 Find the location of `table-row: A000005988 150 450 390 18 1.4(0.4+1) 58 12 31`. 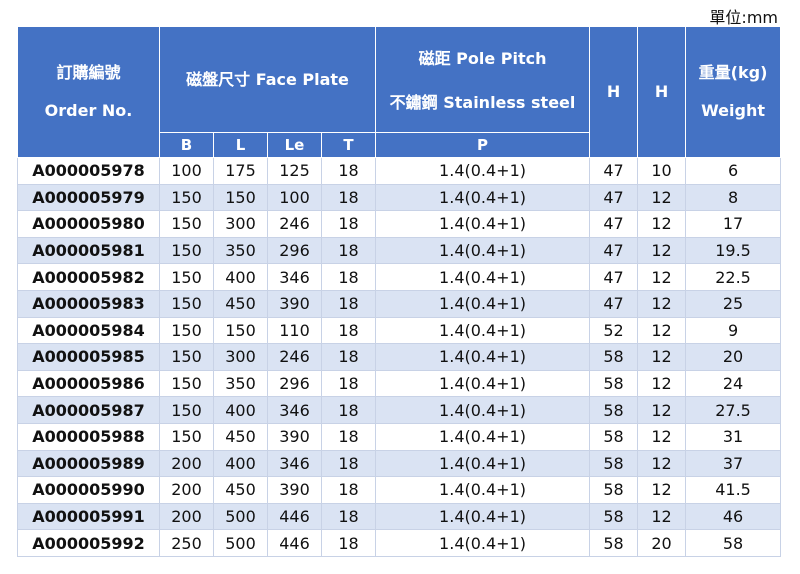

table-row: A000005988 150 450 390 18 1.4(0.4+1) 58 12 31 is located at coordinates (399, 437).